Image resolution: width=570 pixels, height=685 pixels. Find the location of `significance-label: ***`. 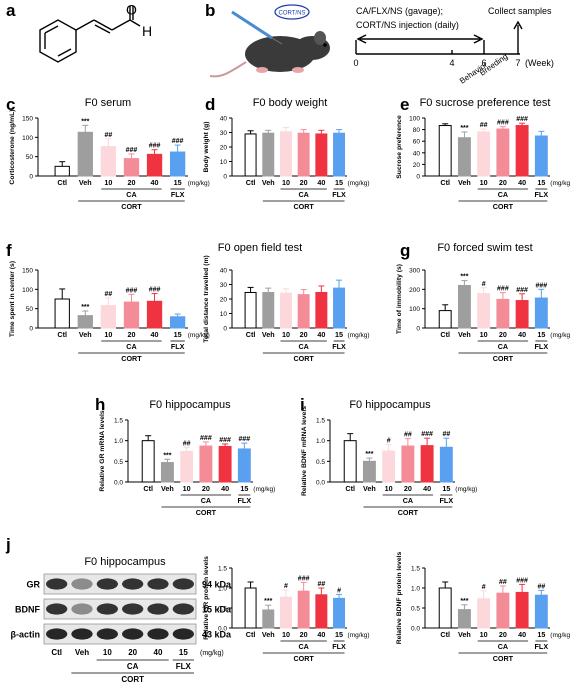

significance-label: *** is located at coordinates (268, 601).